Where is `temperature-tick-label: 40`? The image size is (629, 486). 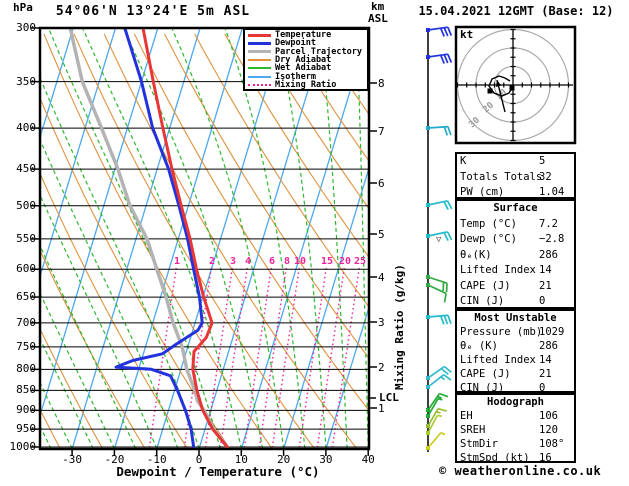
temperature-tick-label: 40 is located at coordinates (368, 459).